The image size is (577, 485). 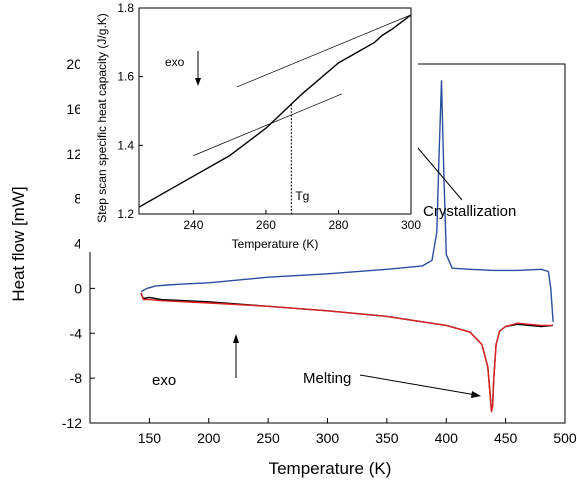 I want to click on main-x-tick-label: 150, so click(x=150, y=438).